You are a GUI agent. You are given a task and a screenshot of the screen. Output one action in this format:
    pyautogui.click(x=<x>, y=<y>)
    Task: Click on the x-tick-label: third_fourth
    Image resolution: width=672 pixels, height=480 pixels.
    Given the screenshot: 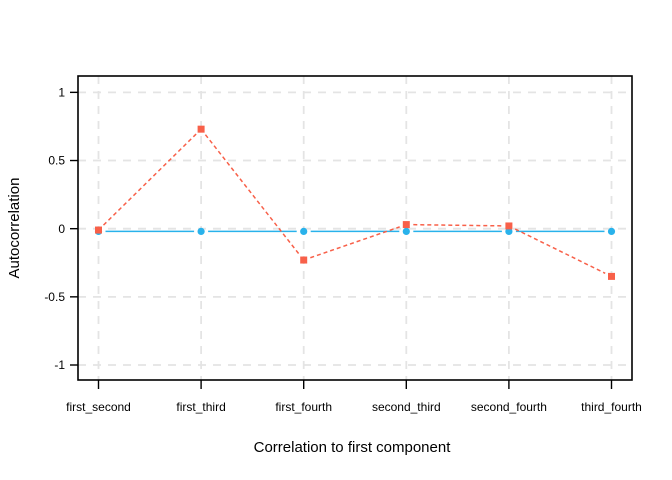 What is the action you would take?
    pyautogui.click(x=611, y=407)
    